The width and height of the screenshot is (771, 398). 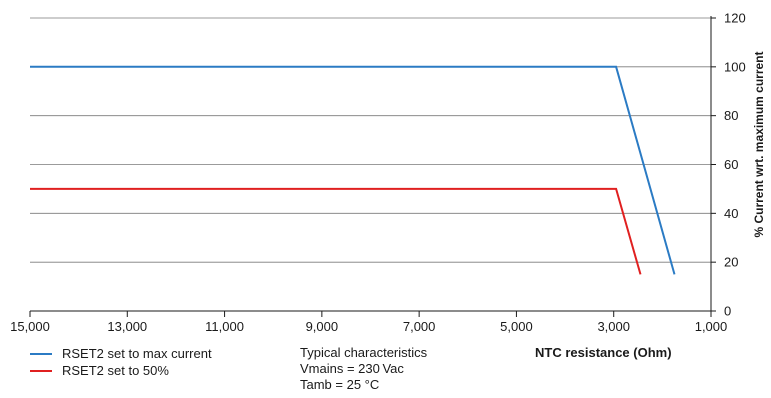 What do you see at coordinates (731, 115) in the screenshot?
I see `y-tick-label: 80` at bounding box center [731, 115].